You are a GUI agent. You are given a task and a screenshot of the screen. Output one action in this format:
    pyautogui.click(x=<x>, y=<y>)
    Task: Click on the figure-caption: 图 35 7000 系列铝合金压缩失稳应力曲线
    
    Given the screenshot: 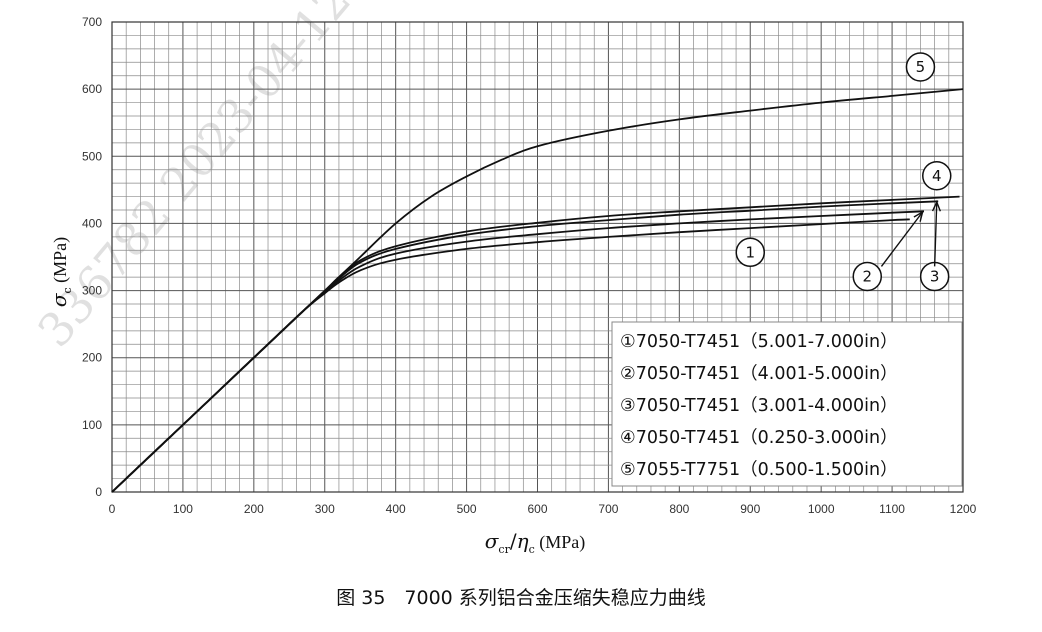 What is the action you would take?
    pyautogui.click(x=521, y=598)
    